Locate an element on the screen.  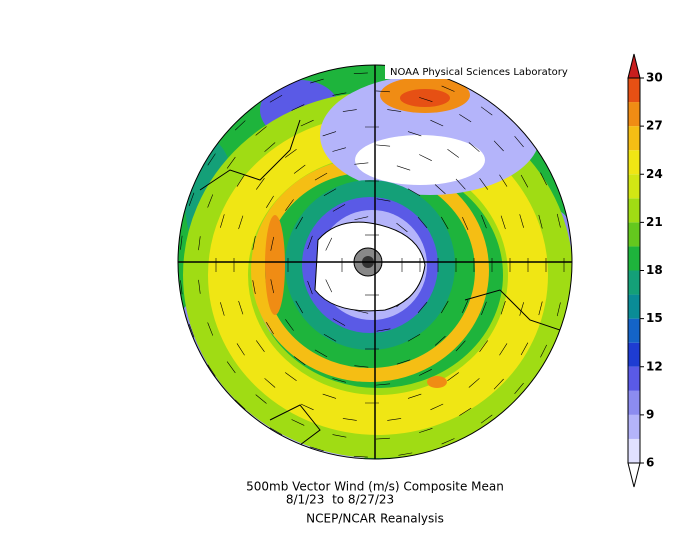
colorbar-tick-label: 24 is located at coordinates (654, 174).